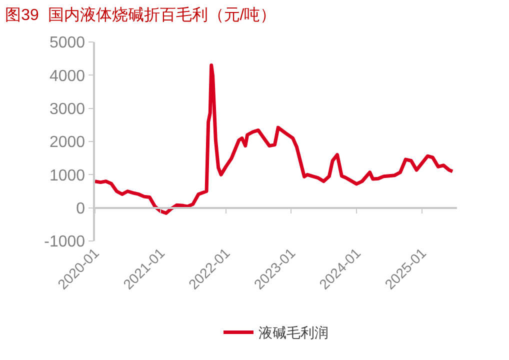 This screenshot has width=509, height=360. What do you see at coordinates (67, 143) in the screenshot?
I see `y-tick-label: 2000` at bounding box center [67, 143].